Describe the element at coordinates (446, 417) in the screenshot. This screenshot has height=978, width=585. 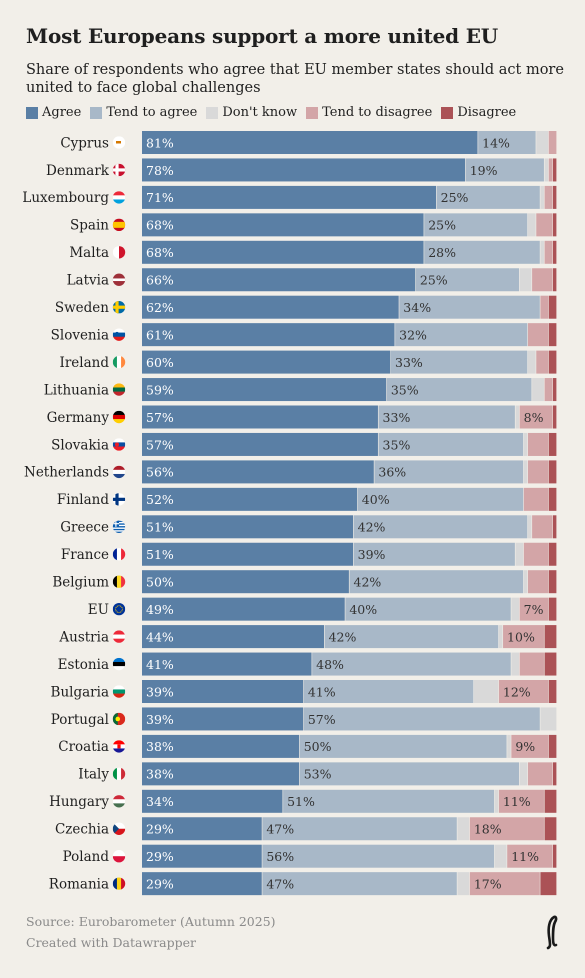
I see `bar-tend-to-agree-germany` at that location.